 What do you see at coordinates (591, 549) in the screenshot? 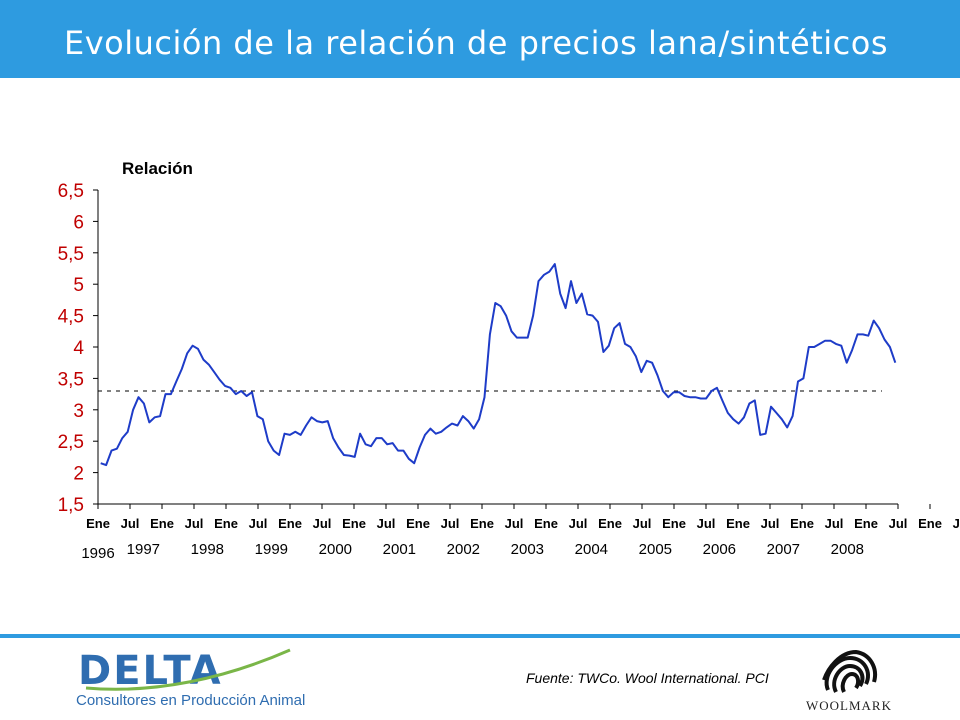
I see `year-label: 2004` at bounding box center [591, 549].